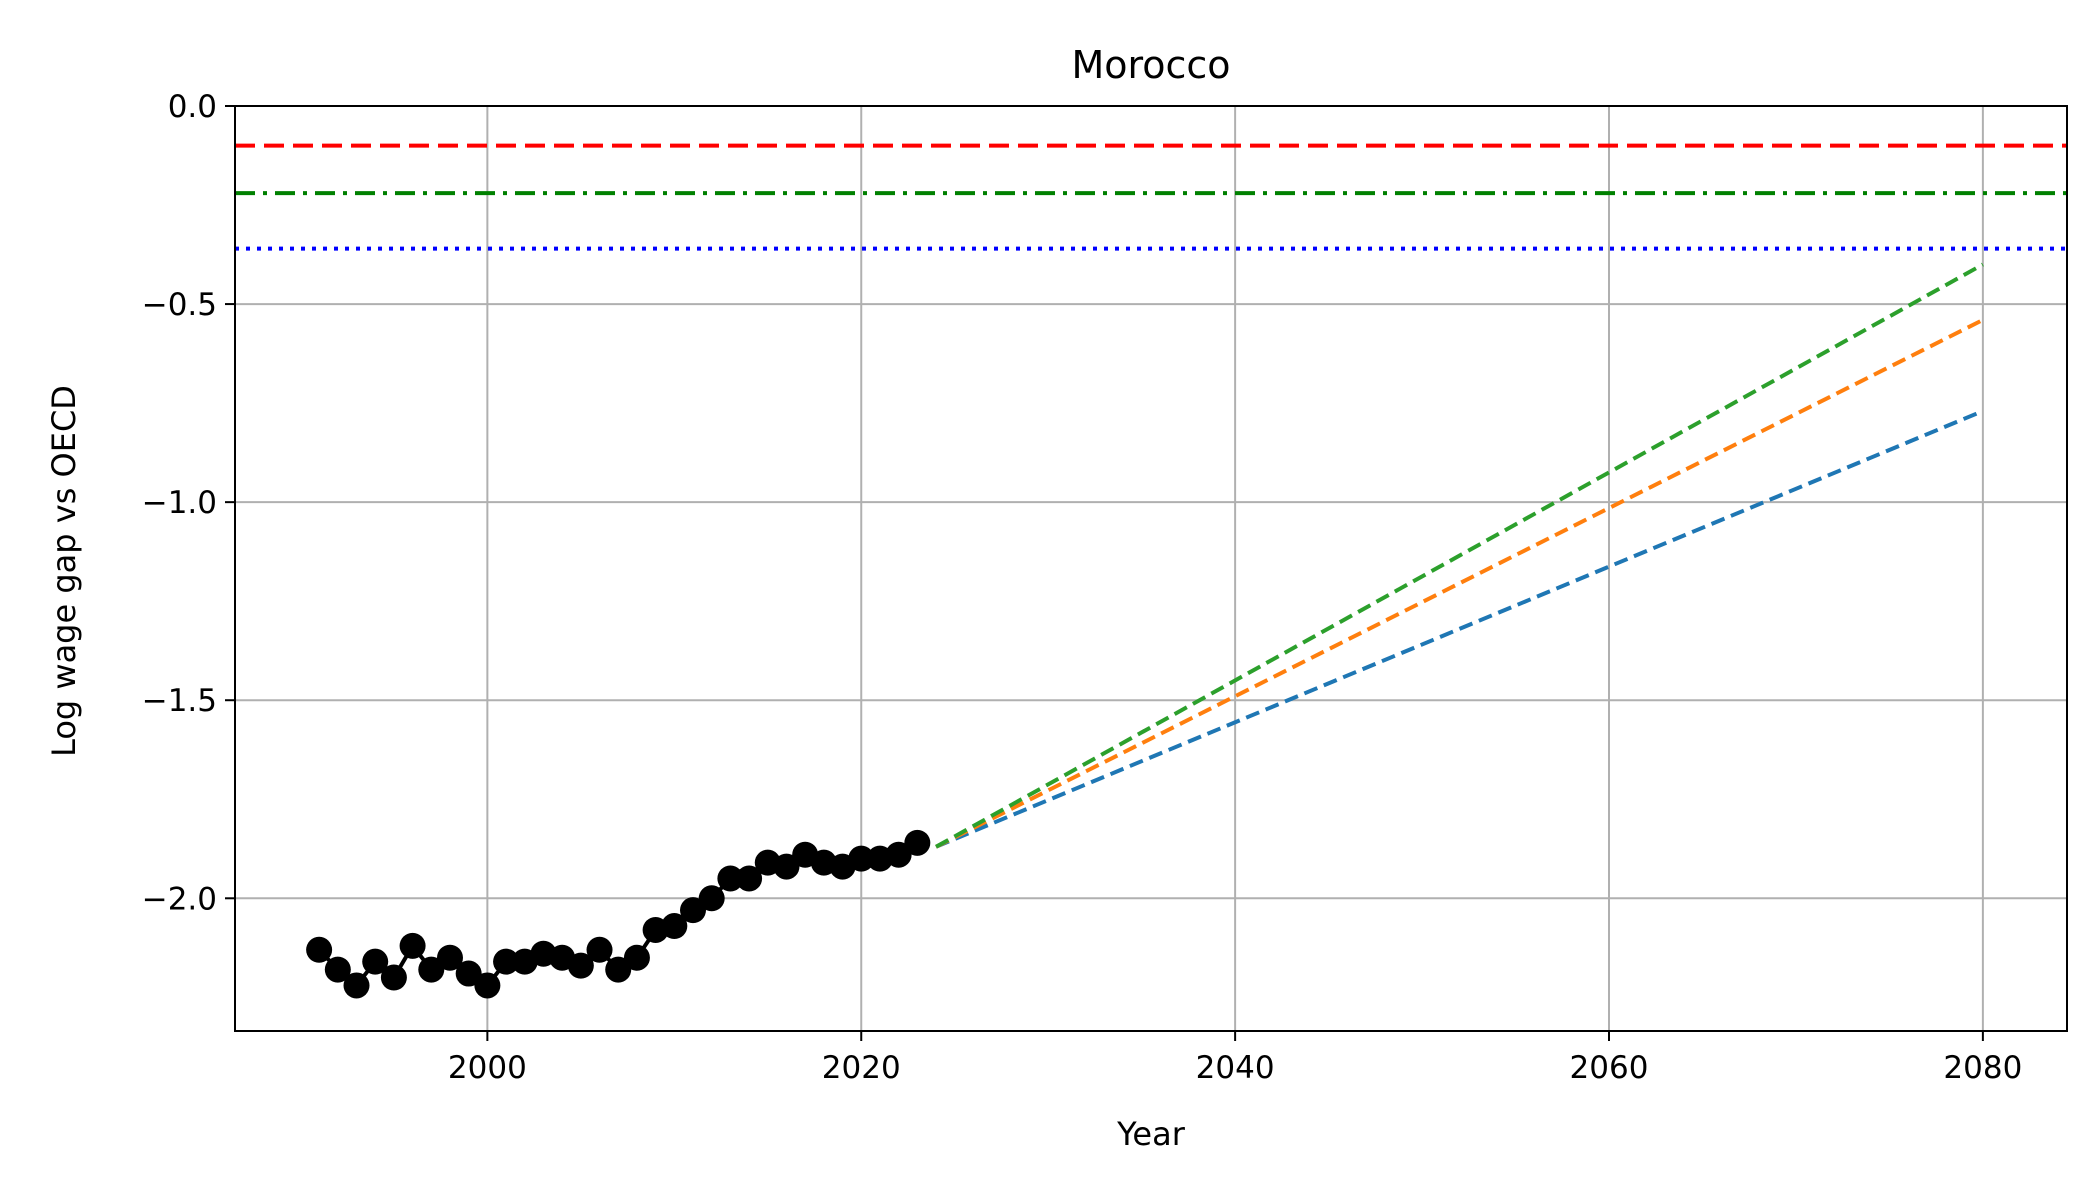  What do you see at coordinates (618, 914) in the screenshot?
I see `historical-series` at bounding box center [618, 914].